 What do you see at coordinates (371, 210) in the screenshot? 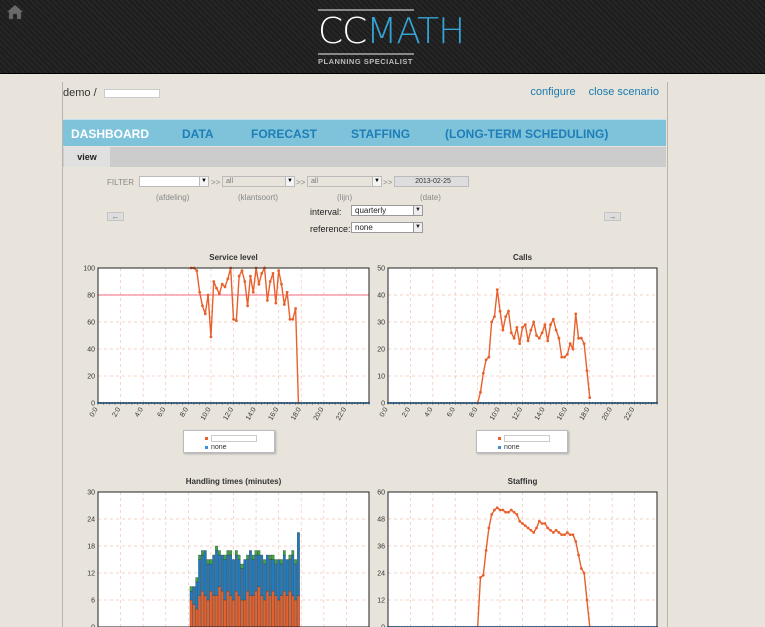
I see `interval-value: quarterly` at bounding box center [371, 210].